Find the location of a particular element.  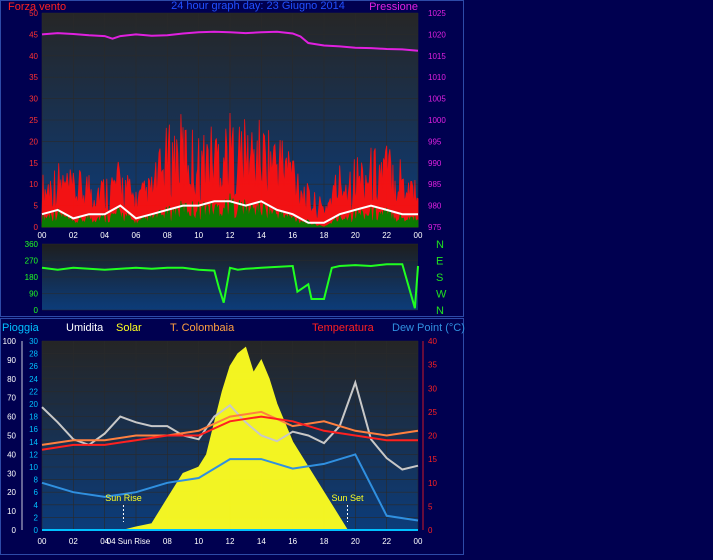

humidity-tick-label: 2 is located at coordinates (36, 517).